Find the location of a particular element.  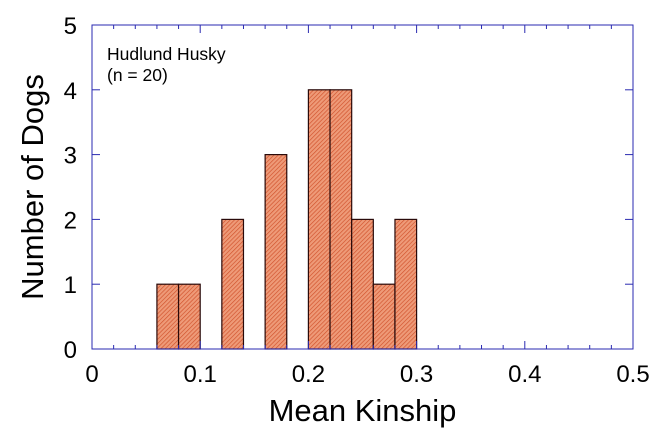

y-tick-label: 4 is located at coordinates (70, 91).